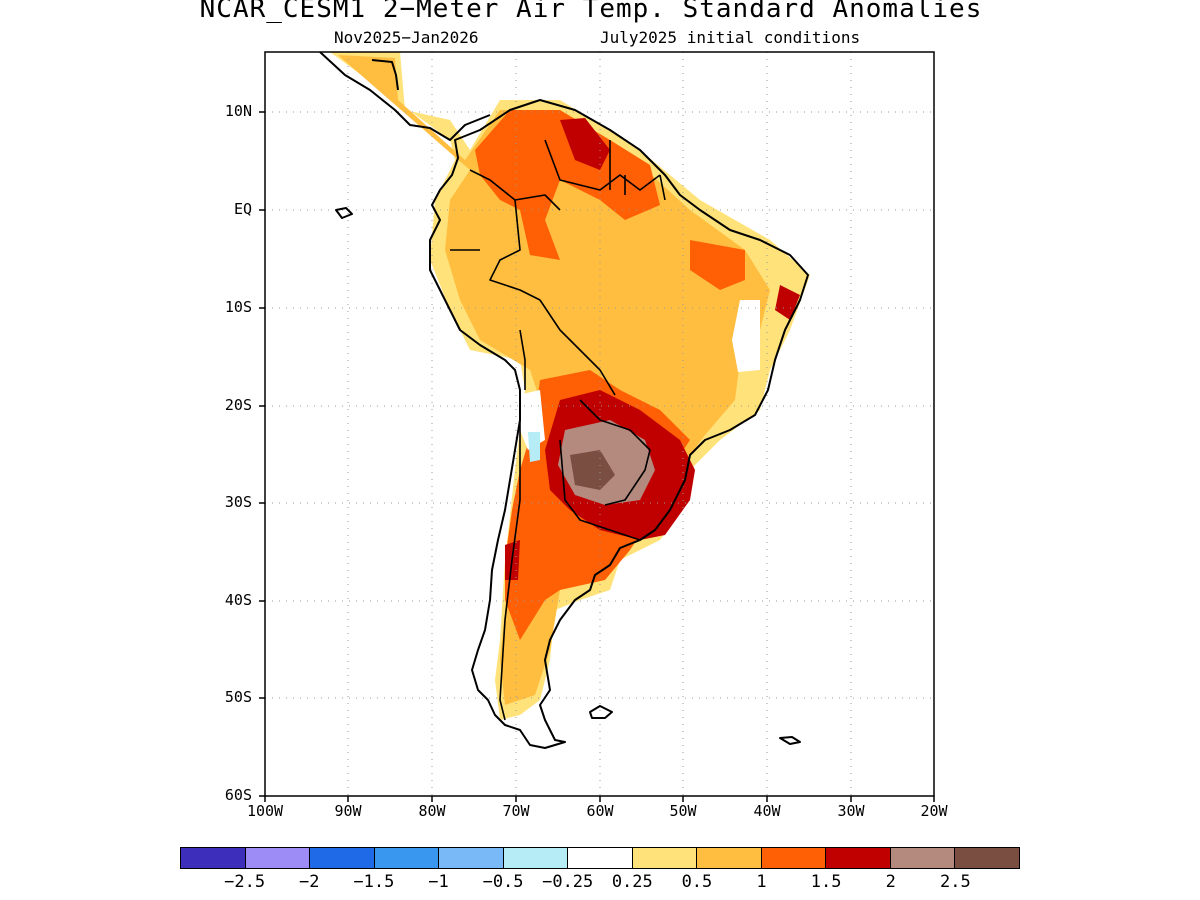 The height and width of the screenshot is (900, 1200). I want to click on galapagos, so click(344, 213).